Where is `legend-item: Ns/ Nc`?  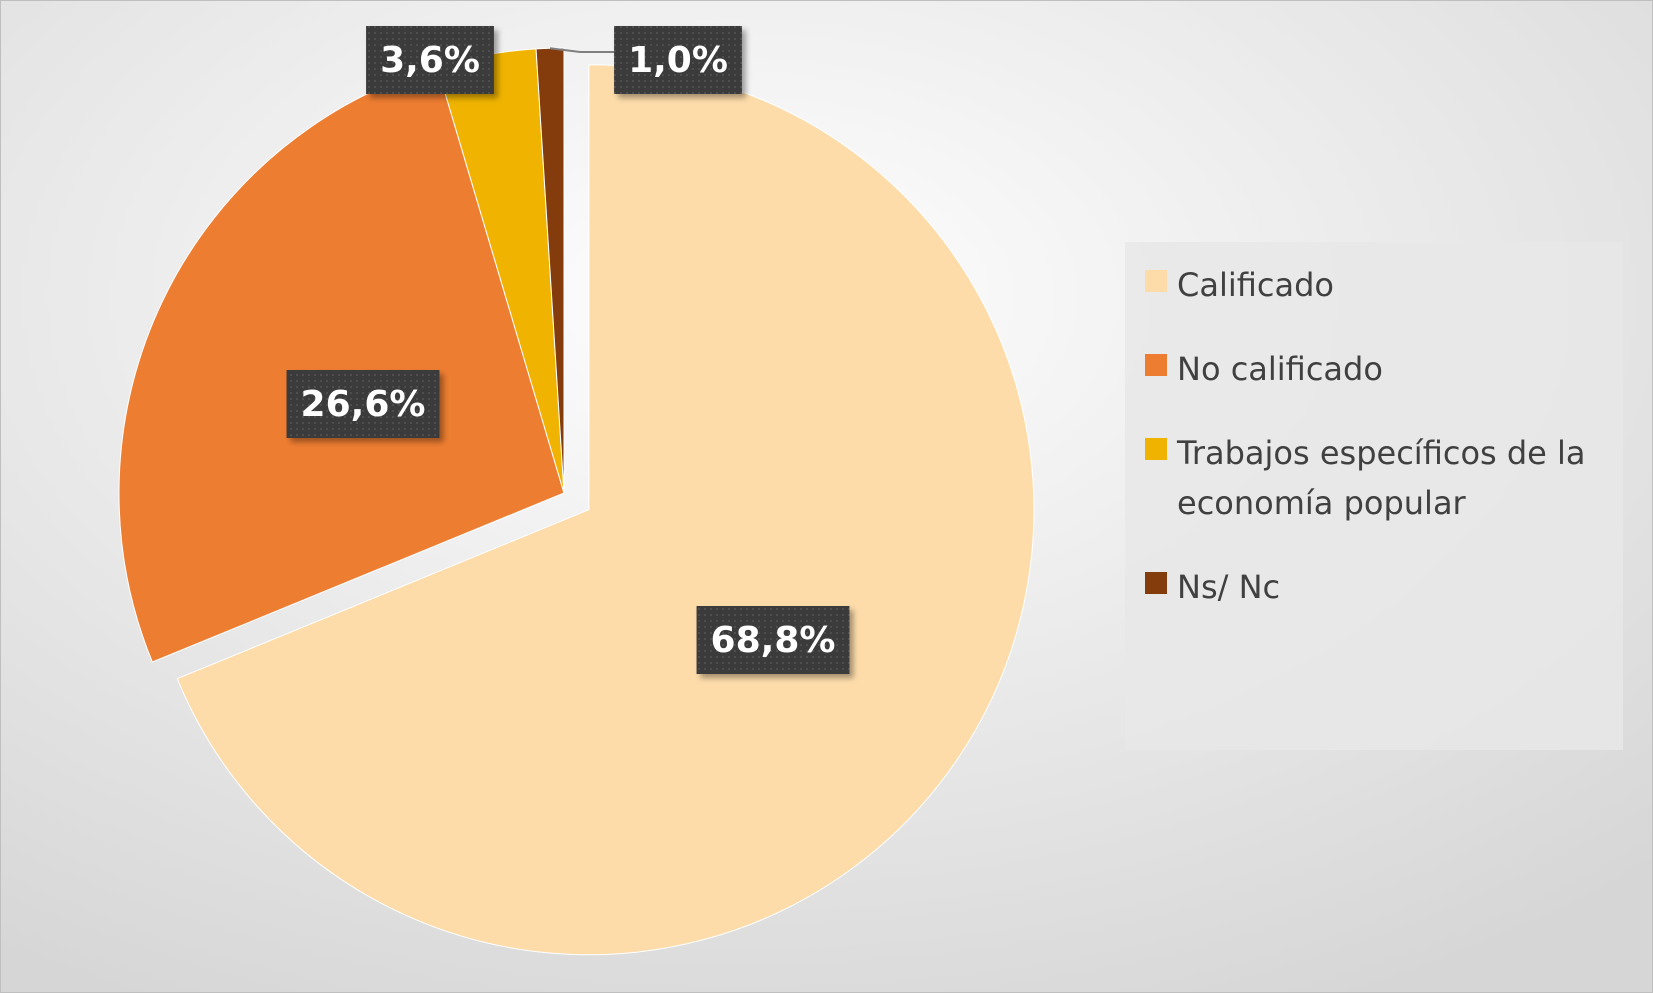 legend-item: Ns/ Nc is located at coordinates (1376, 587).